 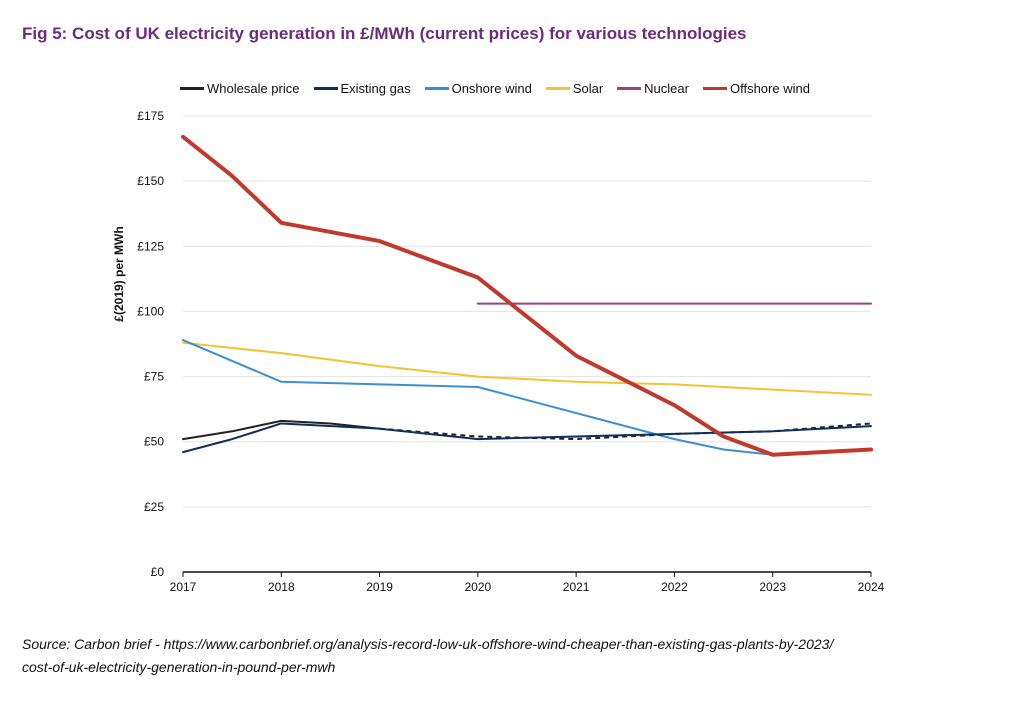 I want to click on x-tick-label: 2022, so click(x=674, y=587).